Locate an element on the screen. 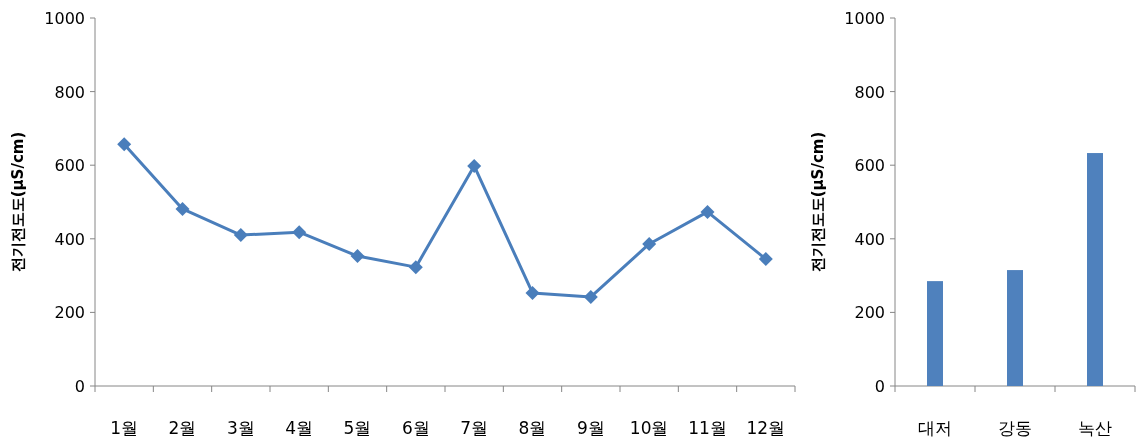 The height and width of the screenshot is (443, 1138). x-tick-label: 12월 is located at coordinates (766, 428).